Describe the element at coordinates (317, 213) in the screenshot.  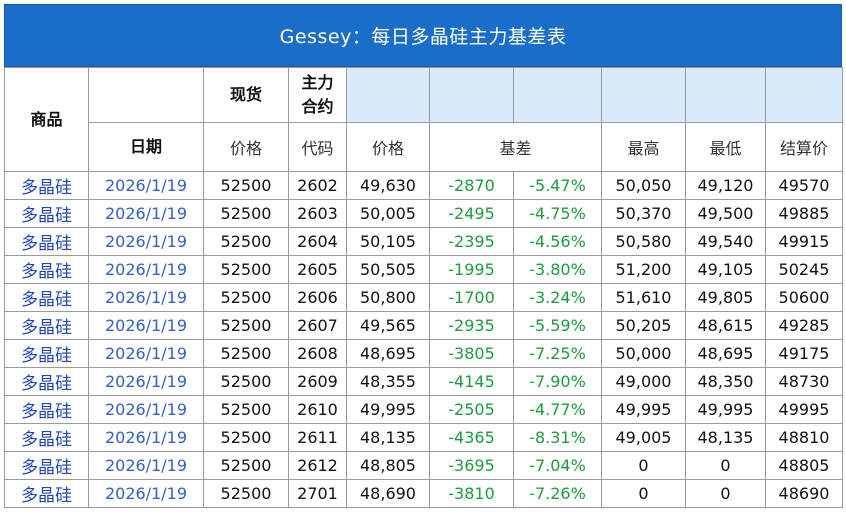
I see `cell-code: 2603` at that location.